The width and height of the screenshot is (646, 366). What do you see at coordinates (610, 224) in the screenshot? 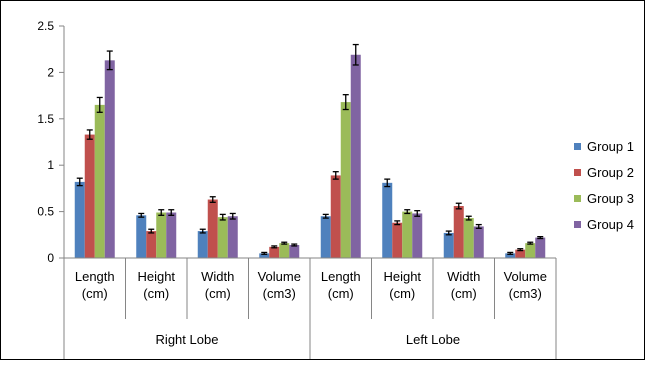
I see `legend-label: Group 4` at bounding box center [610, 224].